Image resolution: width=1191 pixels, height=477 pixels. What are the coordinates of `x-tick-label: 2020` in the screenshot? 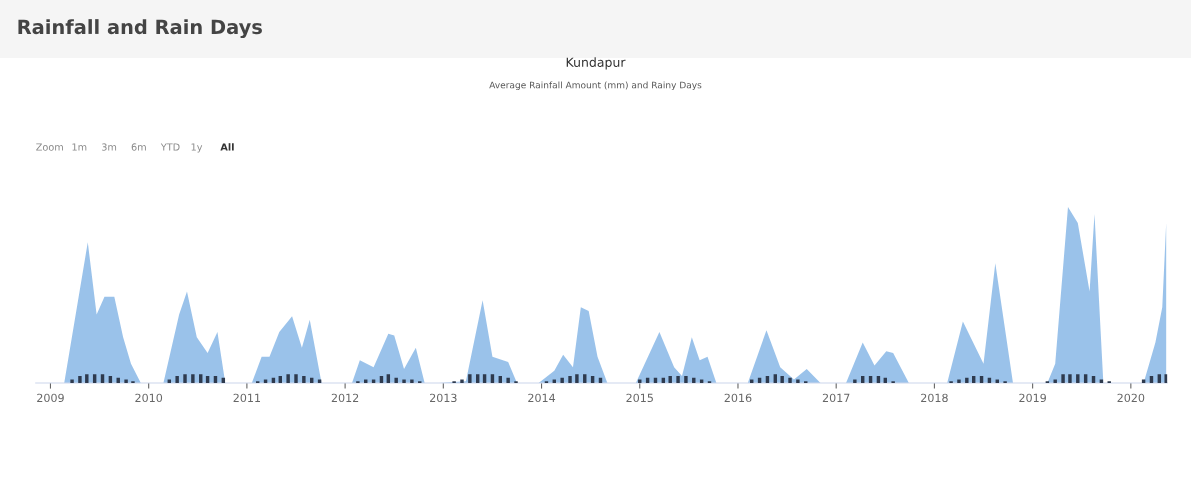 It's located at (1131, 398).